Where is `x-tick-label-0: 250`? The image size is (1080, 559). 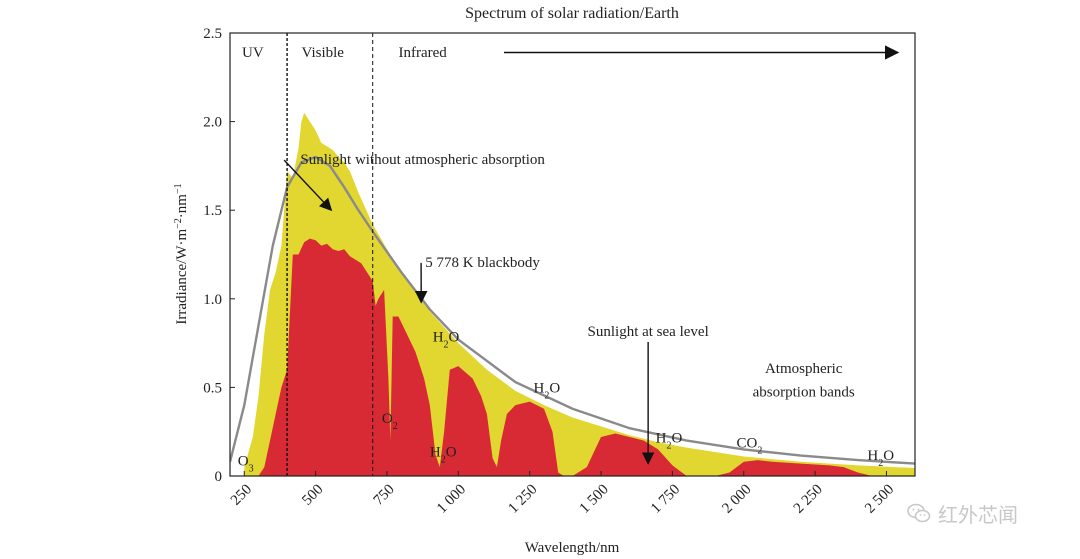 x-tick-label-0: 250 is located at coordinates (241, 495).